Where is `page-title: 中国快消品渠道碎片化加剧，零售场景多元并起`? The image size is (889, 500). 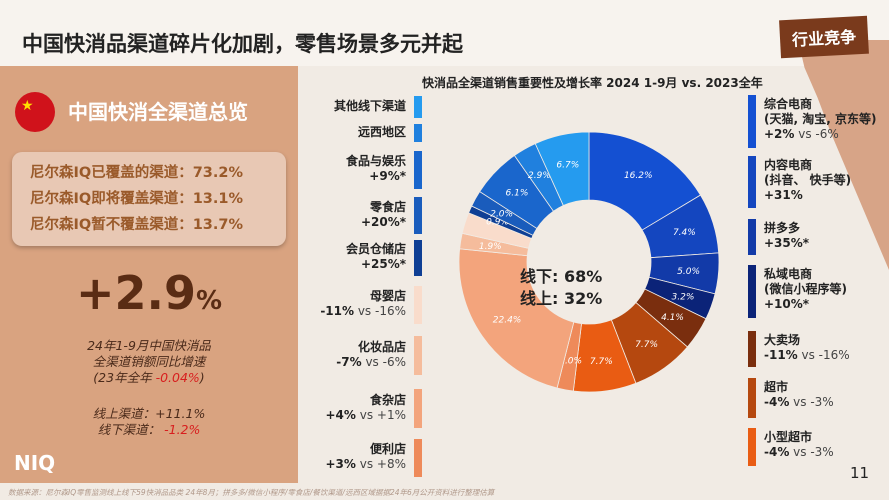
page-title: 中国快消品渠道碎片化加剧，零售场景多元并起 is located at coordinates (242, 44).